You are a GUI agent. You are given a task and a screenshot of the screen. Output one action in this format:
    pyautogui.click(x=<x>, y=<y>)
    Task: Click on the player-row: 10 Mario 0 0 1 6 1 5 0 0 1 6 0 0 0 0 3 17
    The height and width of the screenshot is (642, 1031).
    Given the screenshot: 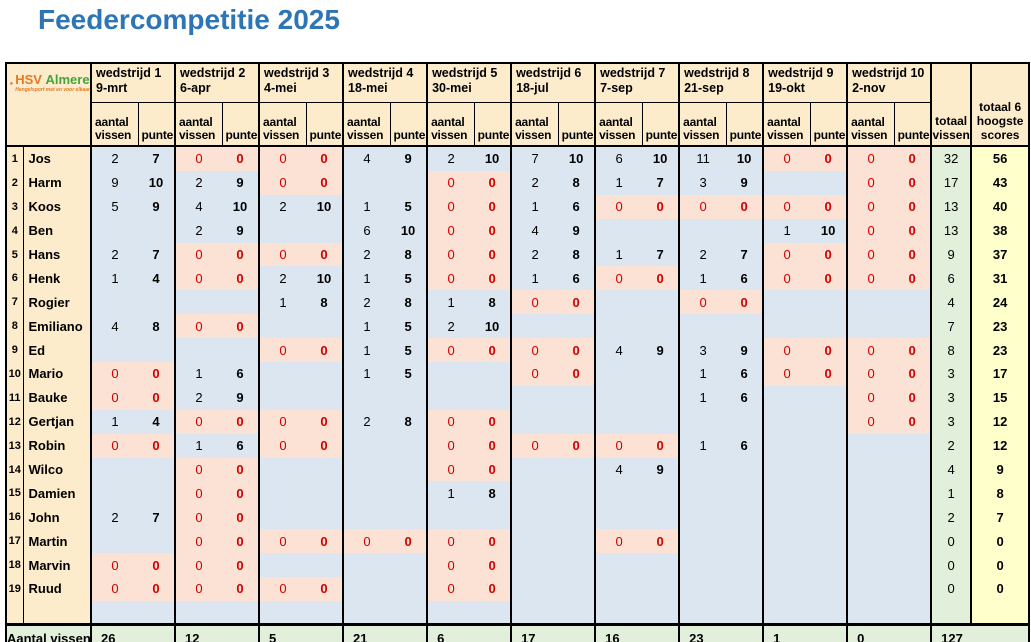 What is the action you would take?
    pyautogui.click(x=518, y=374)
    